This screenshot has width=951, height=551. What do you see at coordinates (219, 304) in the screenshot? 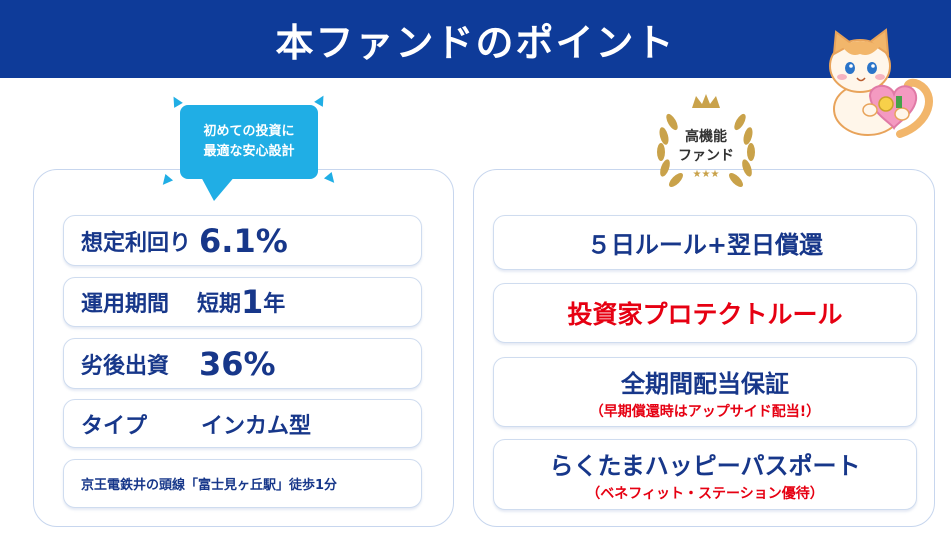
I see `period-text-short: 短期` at bounding box center [219, 304].